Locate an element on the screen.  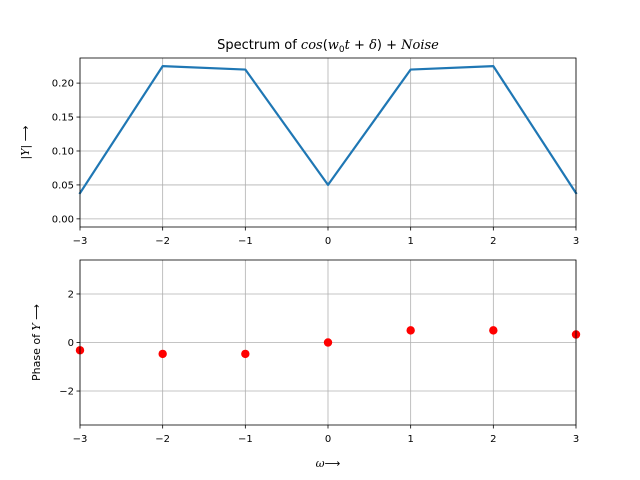
phase-xtick-label: −2 is located at coordinates (162, 439).